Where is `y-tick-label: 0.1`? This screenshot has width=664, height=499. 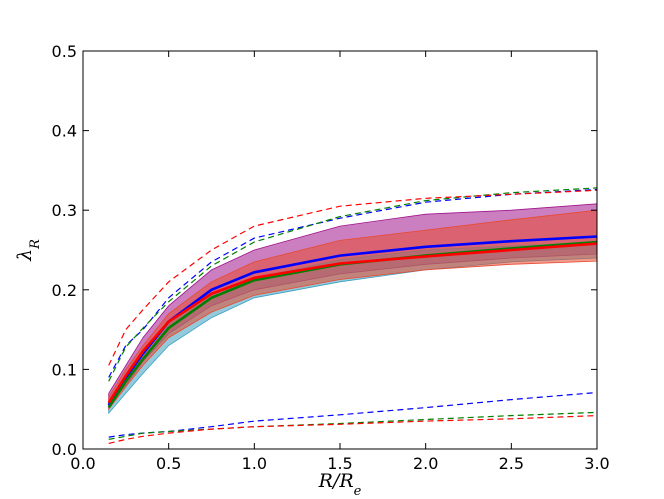 y-tick-label: 0.1 is located at coordinates (64, 369).